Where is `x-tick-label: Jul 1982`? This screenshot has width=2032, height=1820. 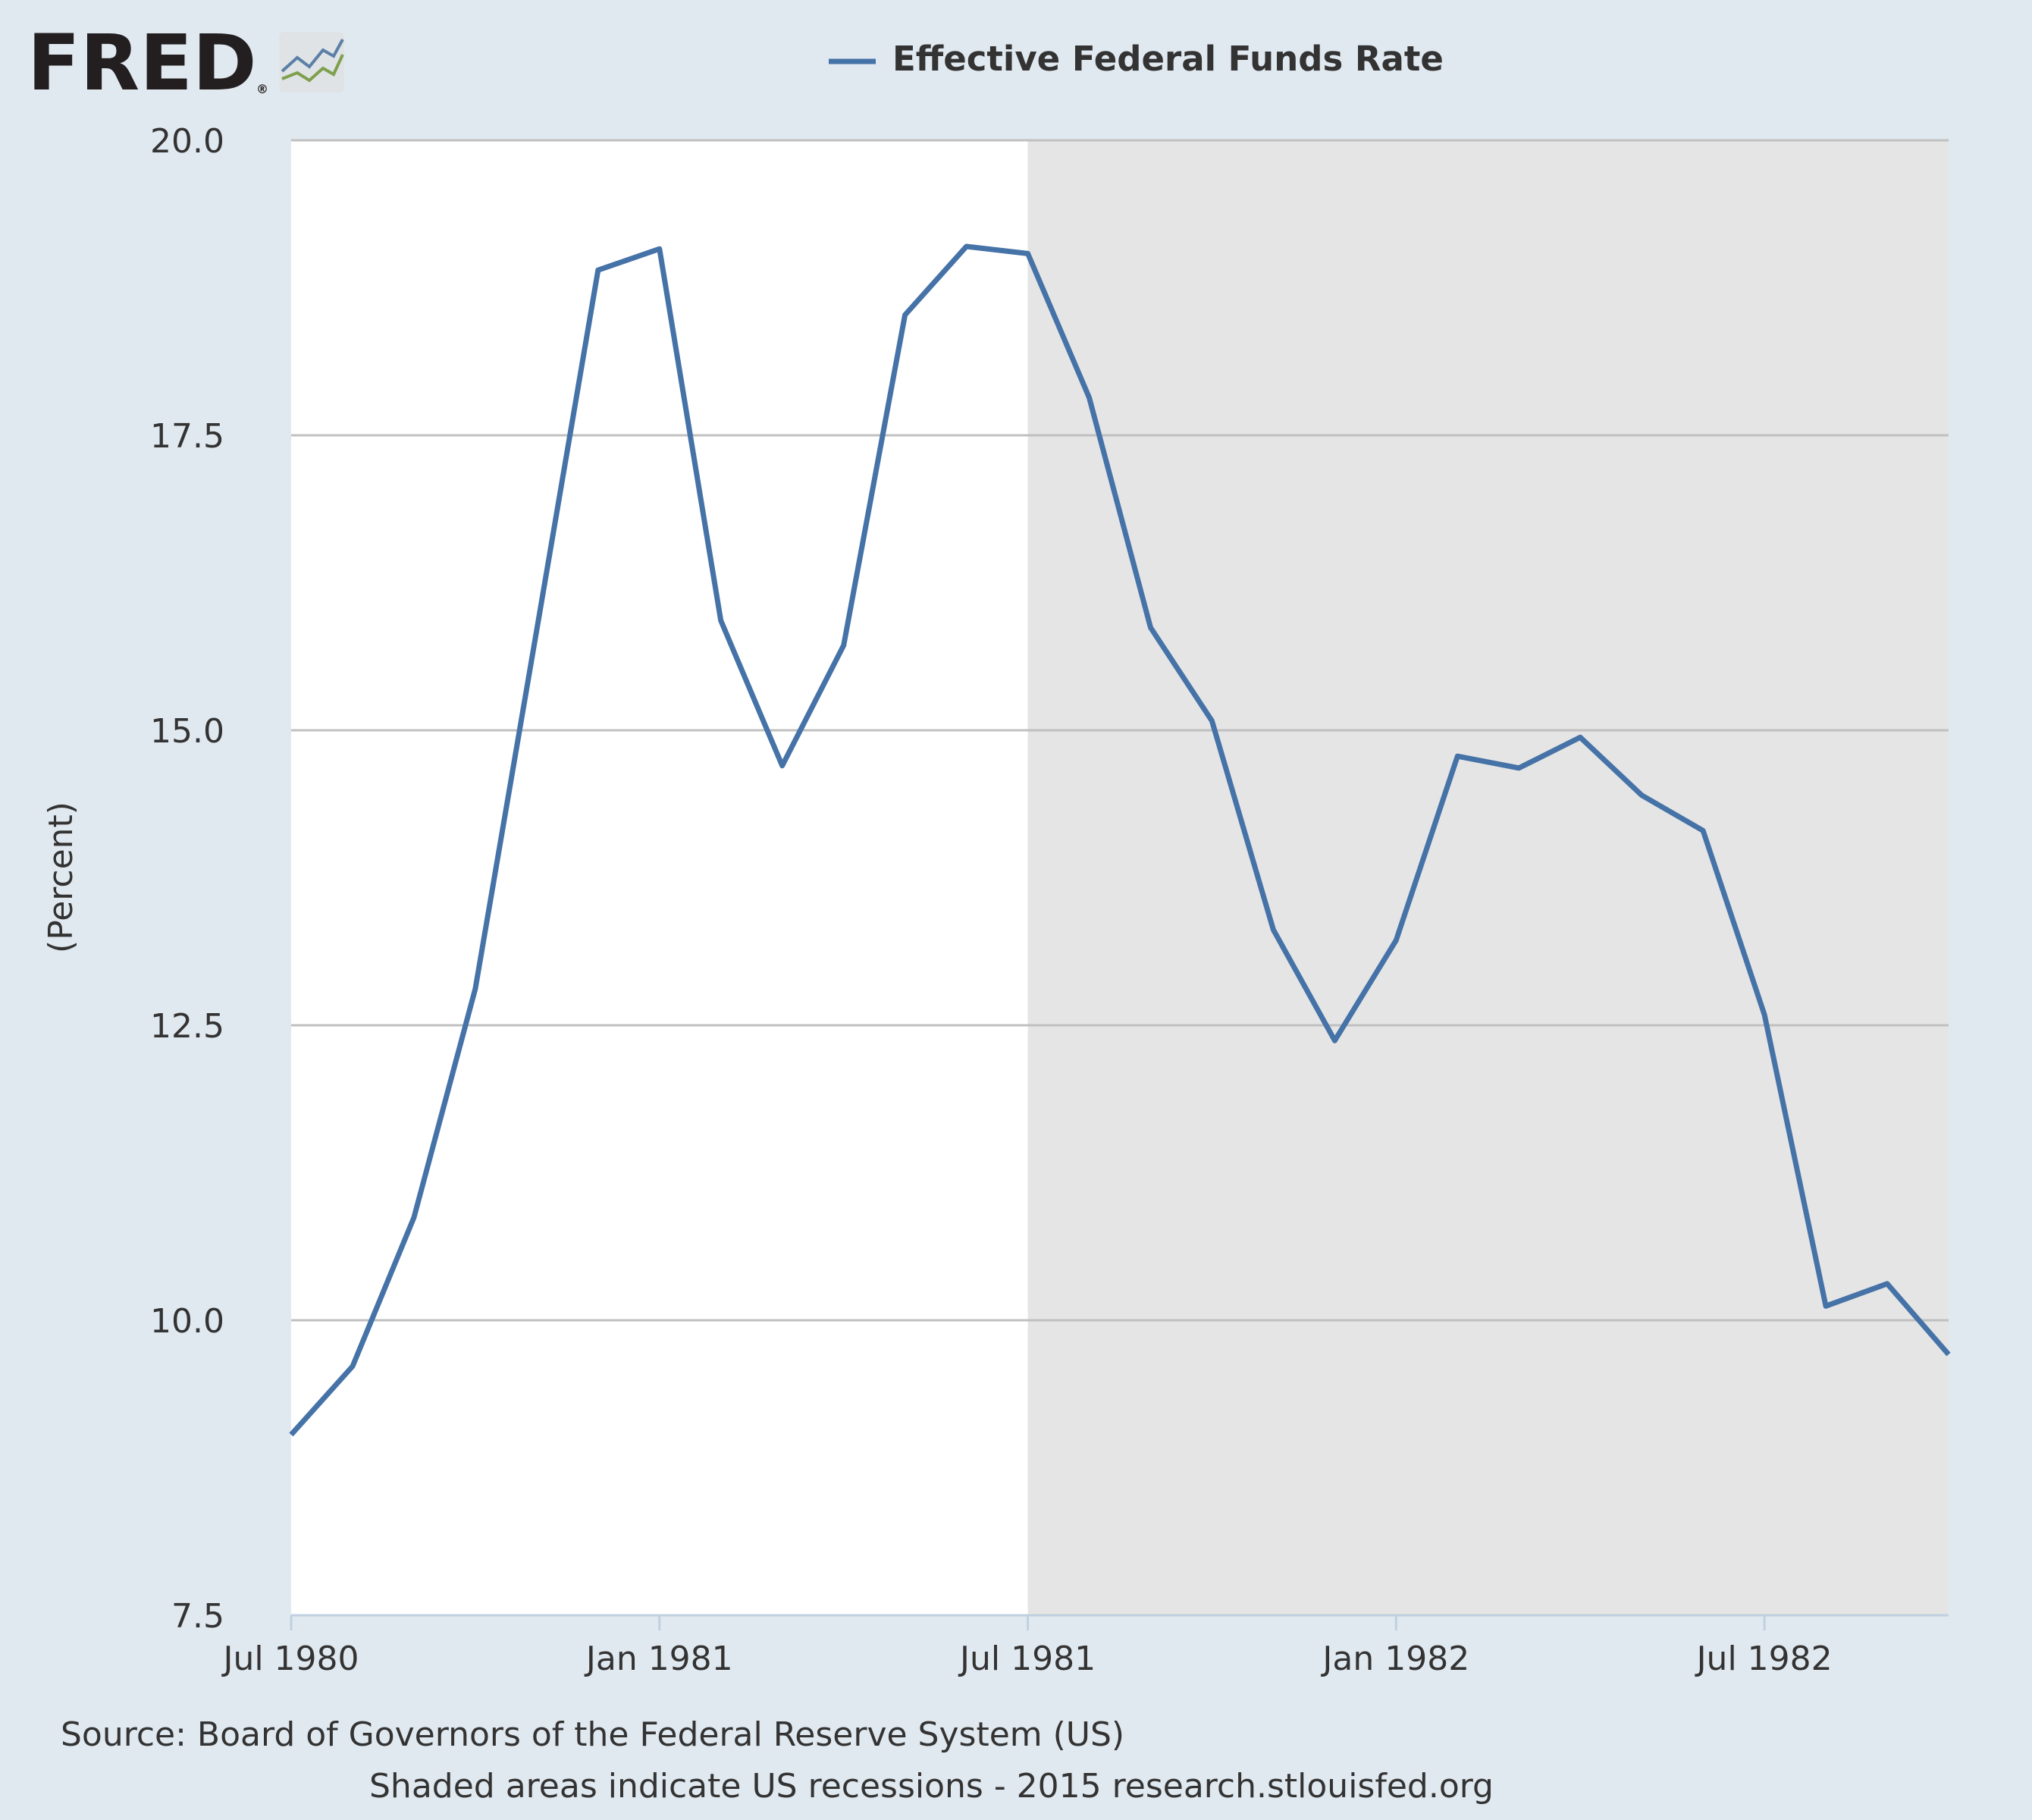
x-tick-label: Jul 1982 is located at coordinates (1764, 1659).